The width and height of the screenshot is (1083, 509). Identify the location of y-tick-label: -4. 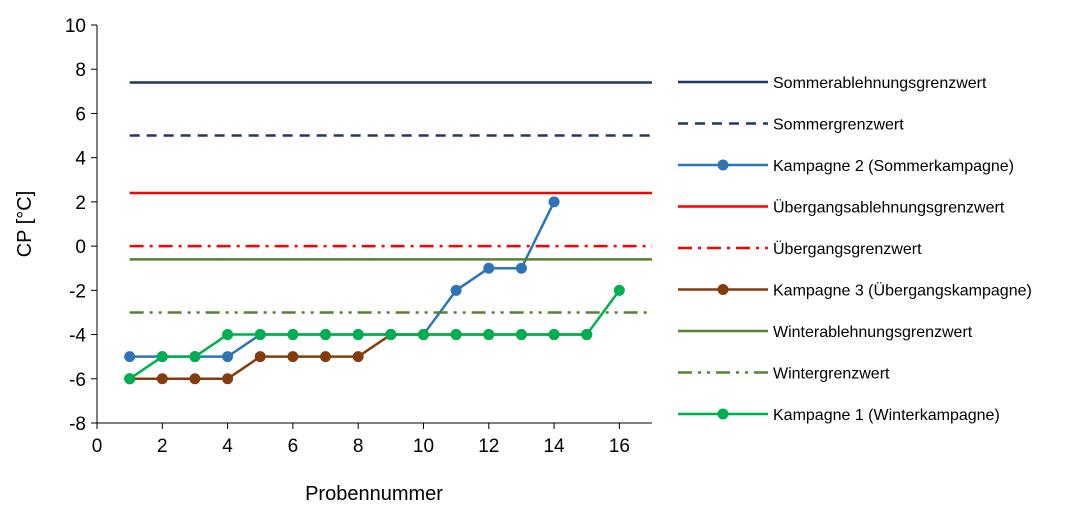
(77, 336).